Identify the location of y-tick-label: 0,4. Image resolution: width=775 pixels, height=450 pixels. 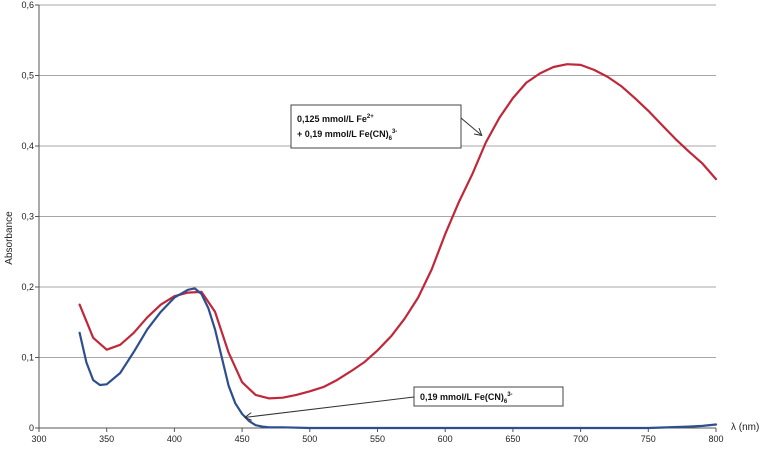
(27, 146).